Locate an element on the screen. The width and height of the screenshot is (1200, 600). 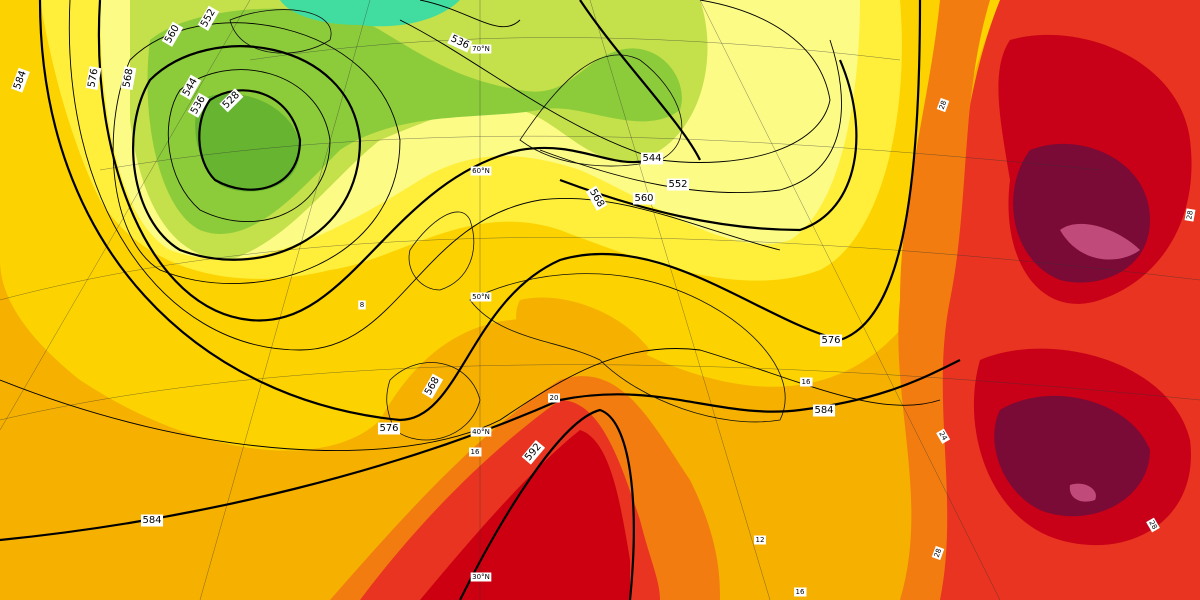
latitude-labels: 70°N 60°N 50°N 40°N 30°N is located at coordinates (481, 313).